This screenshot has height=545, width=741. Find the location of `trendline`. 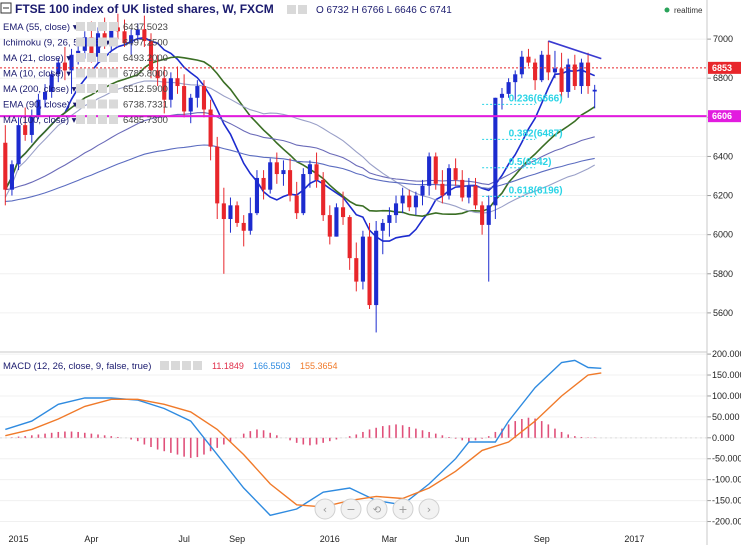

trendline is located at coordinates (575, 50).